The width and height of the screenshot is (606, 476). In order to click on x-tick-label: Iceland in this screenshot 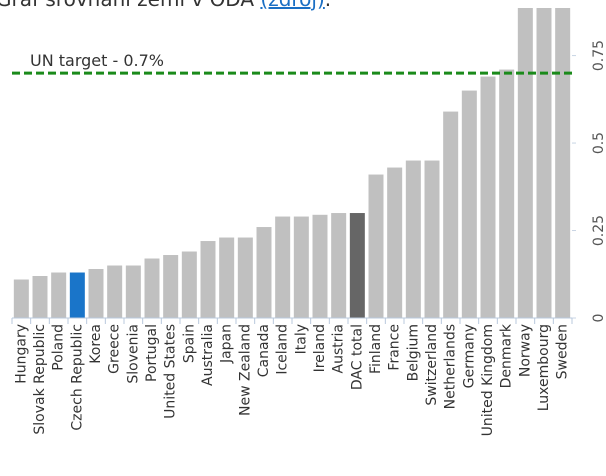, I will do `click(283, 349)`.